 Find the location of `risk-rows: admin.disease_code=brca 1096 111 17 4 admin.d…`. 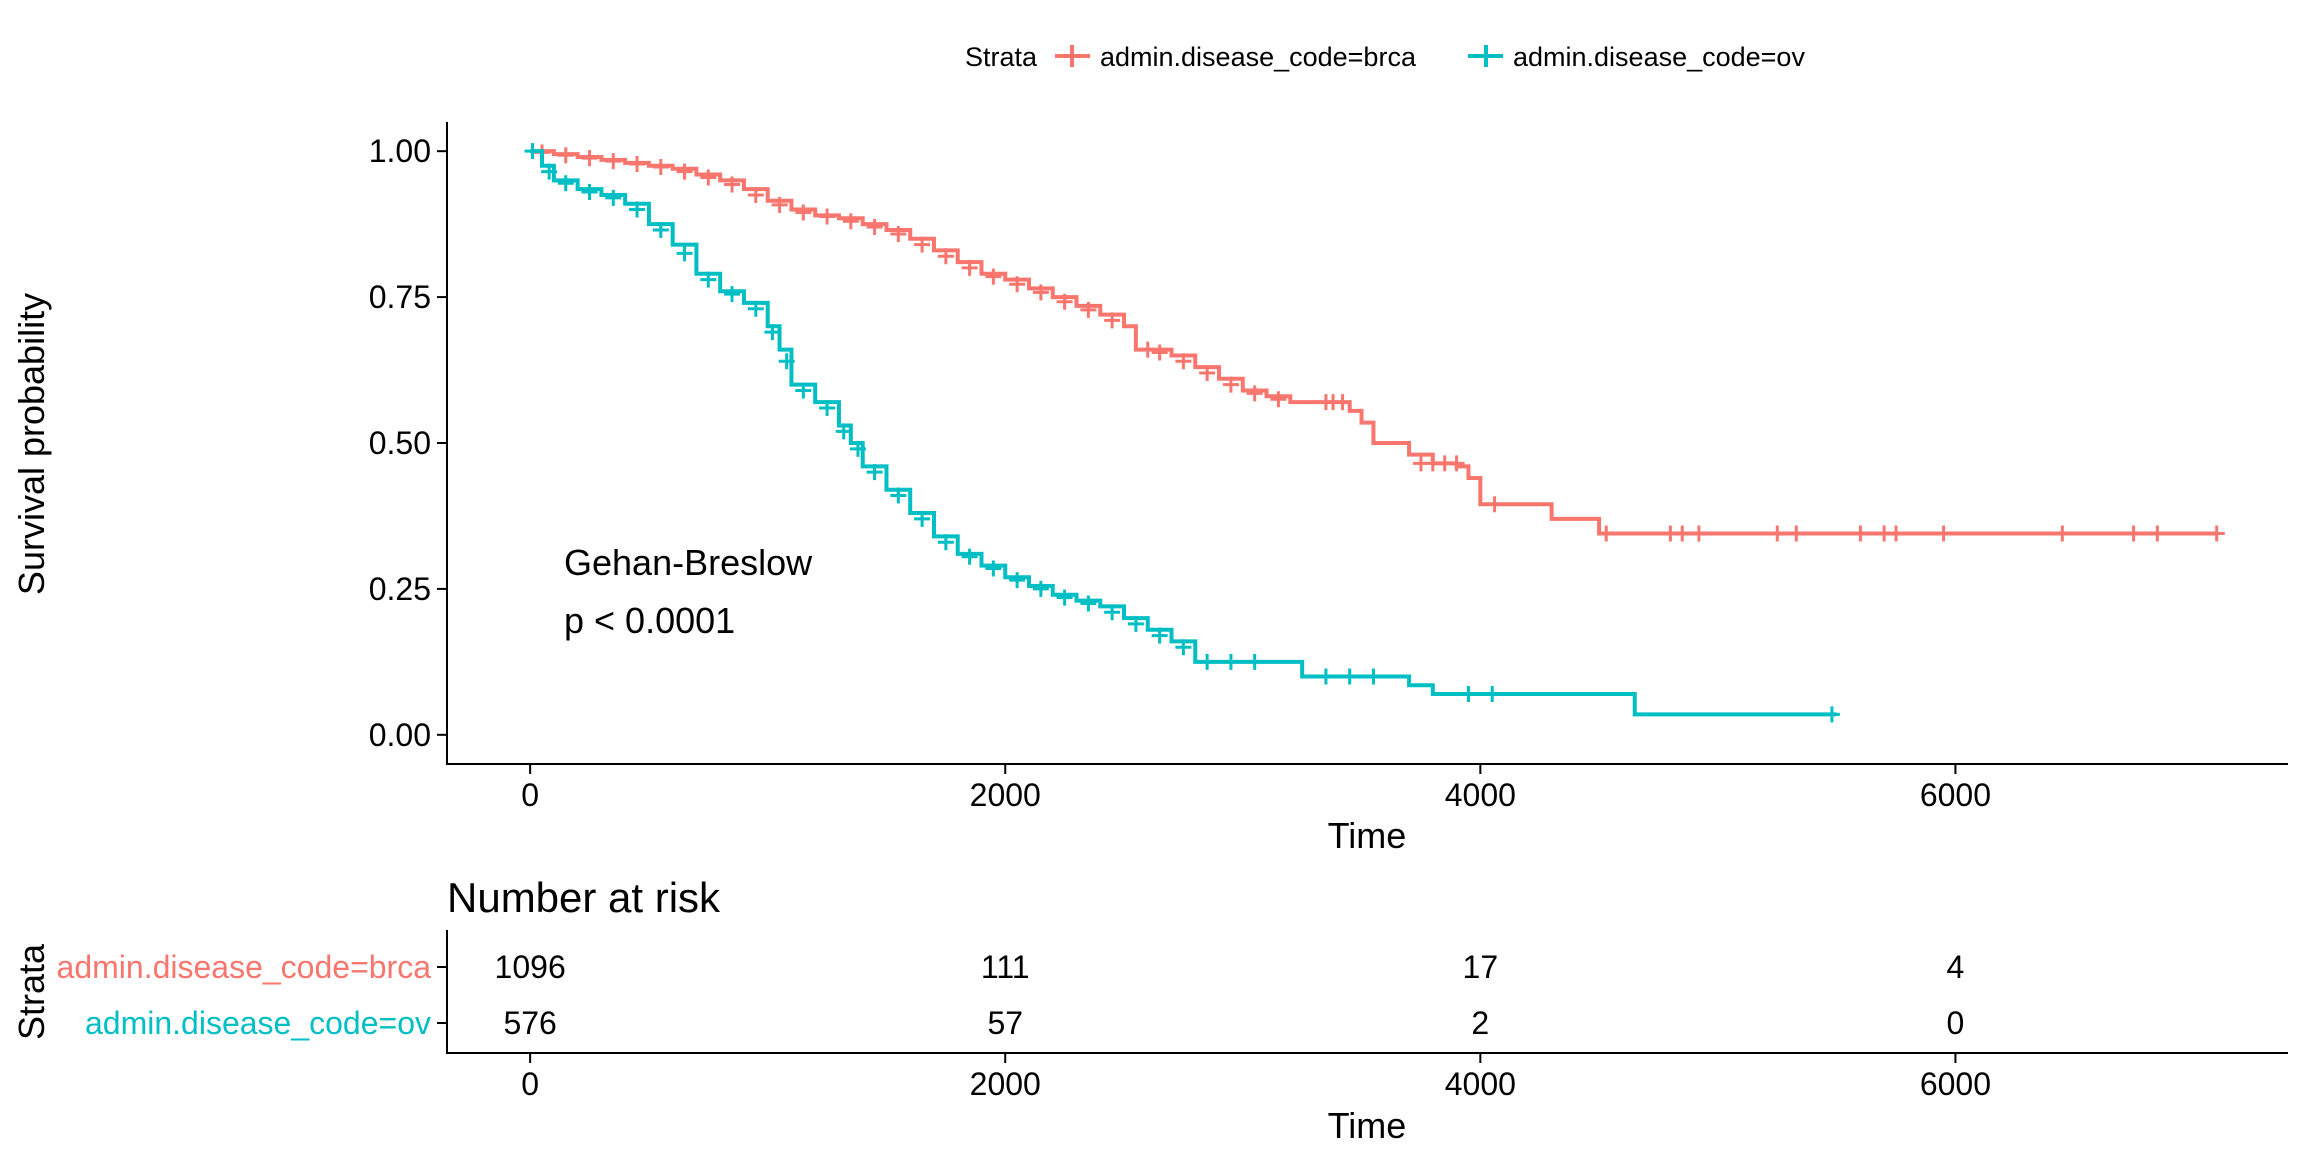

risk-rows: admin.disease_code=brca 1096 111 17 4 admin.d… is located at coordinates (1011, 995).